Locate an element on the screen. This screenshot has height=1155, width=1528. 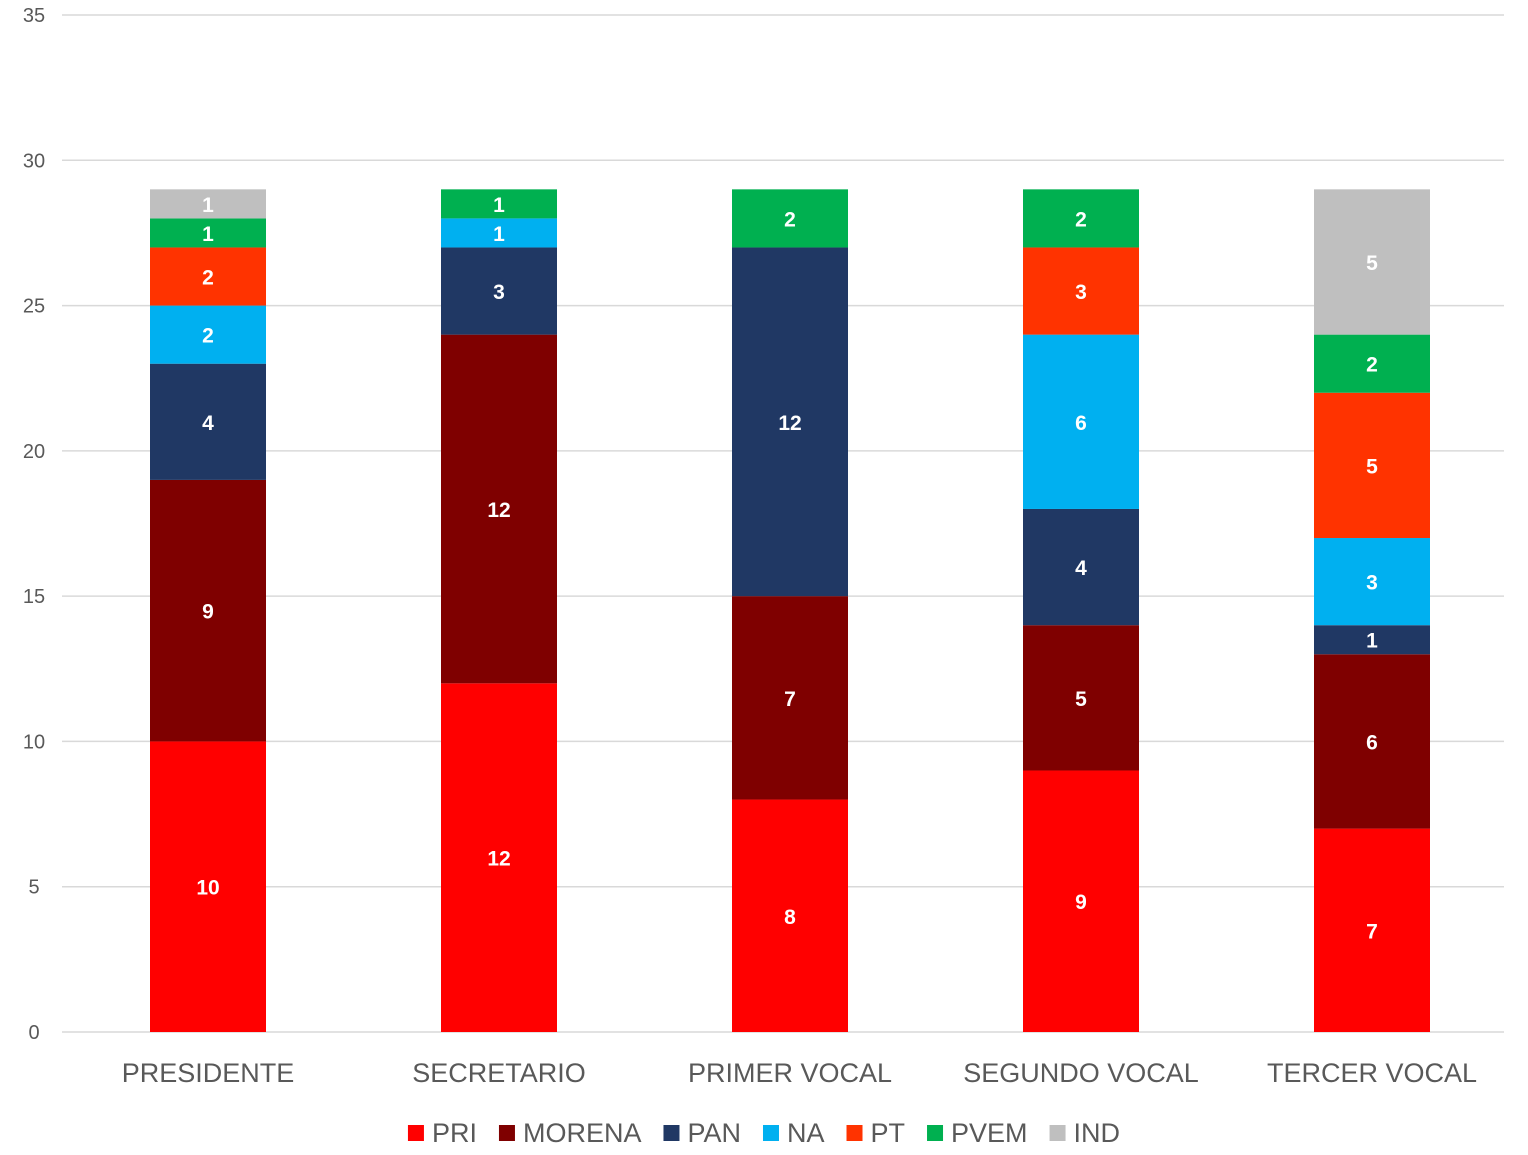
data-label: 8 is located at coordinates (790, 917).